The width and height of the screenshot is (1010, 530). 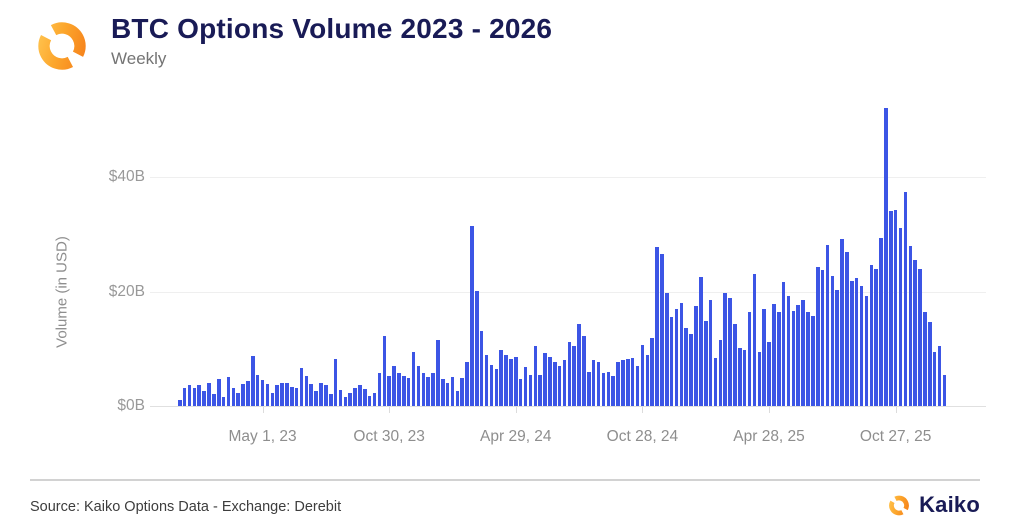 What do you see at coordinates (126, 291) in the screenshot?
I see `y-tick-label: $20B` at bounding box center [126, 291].